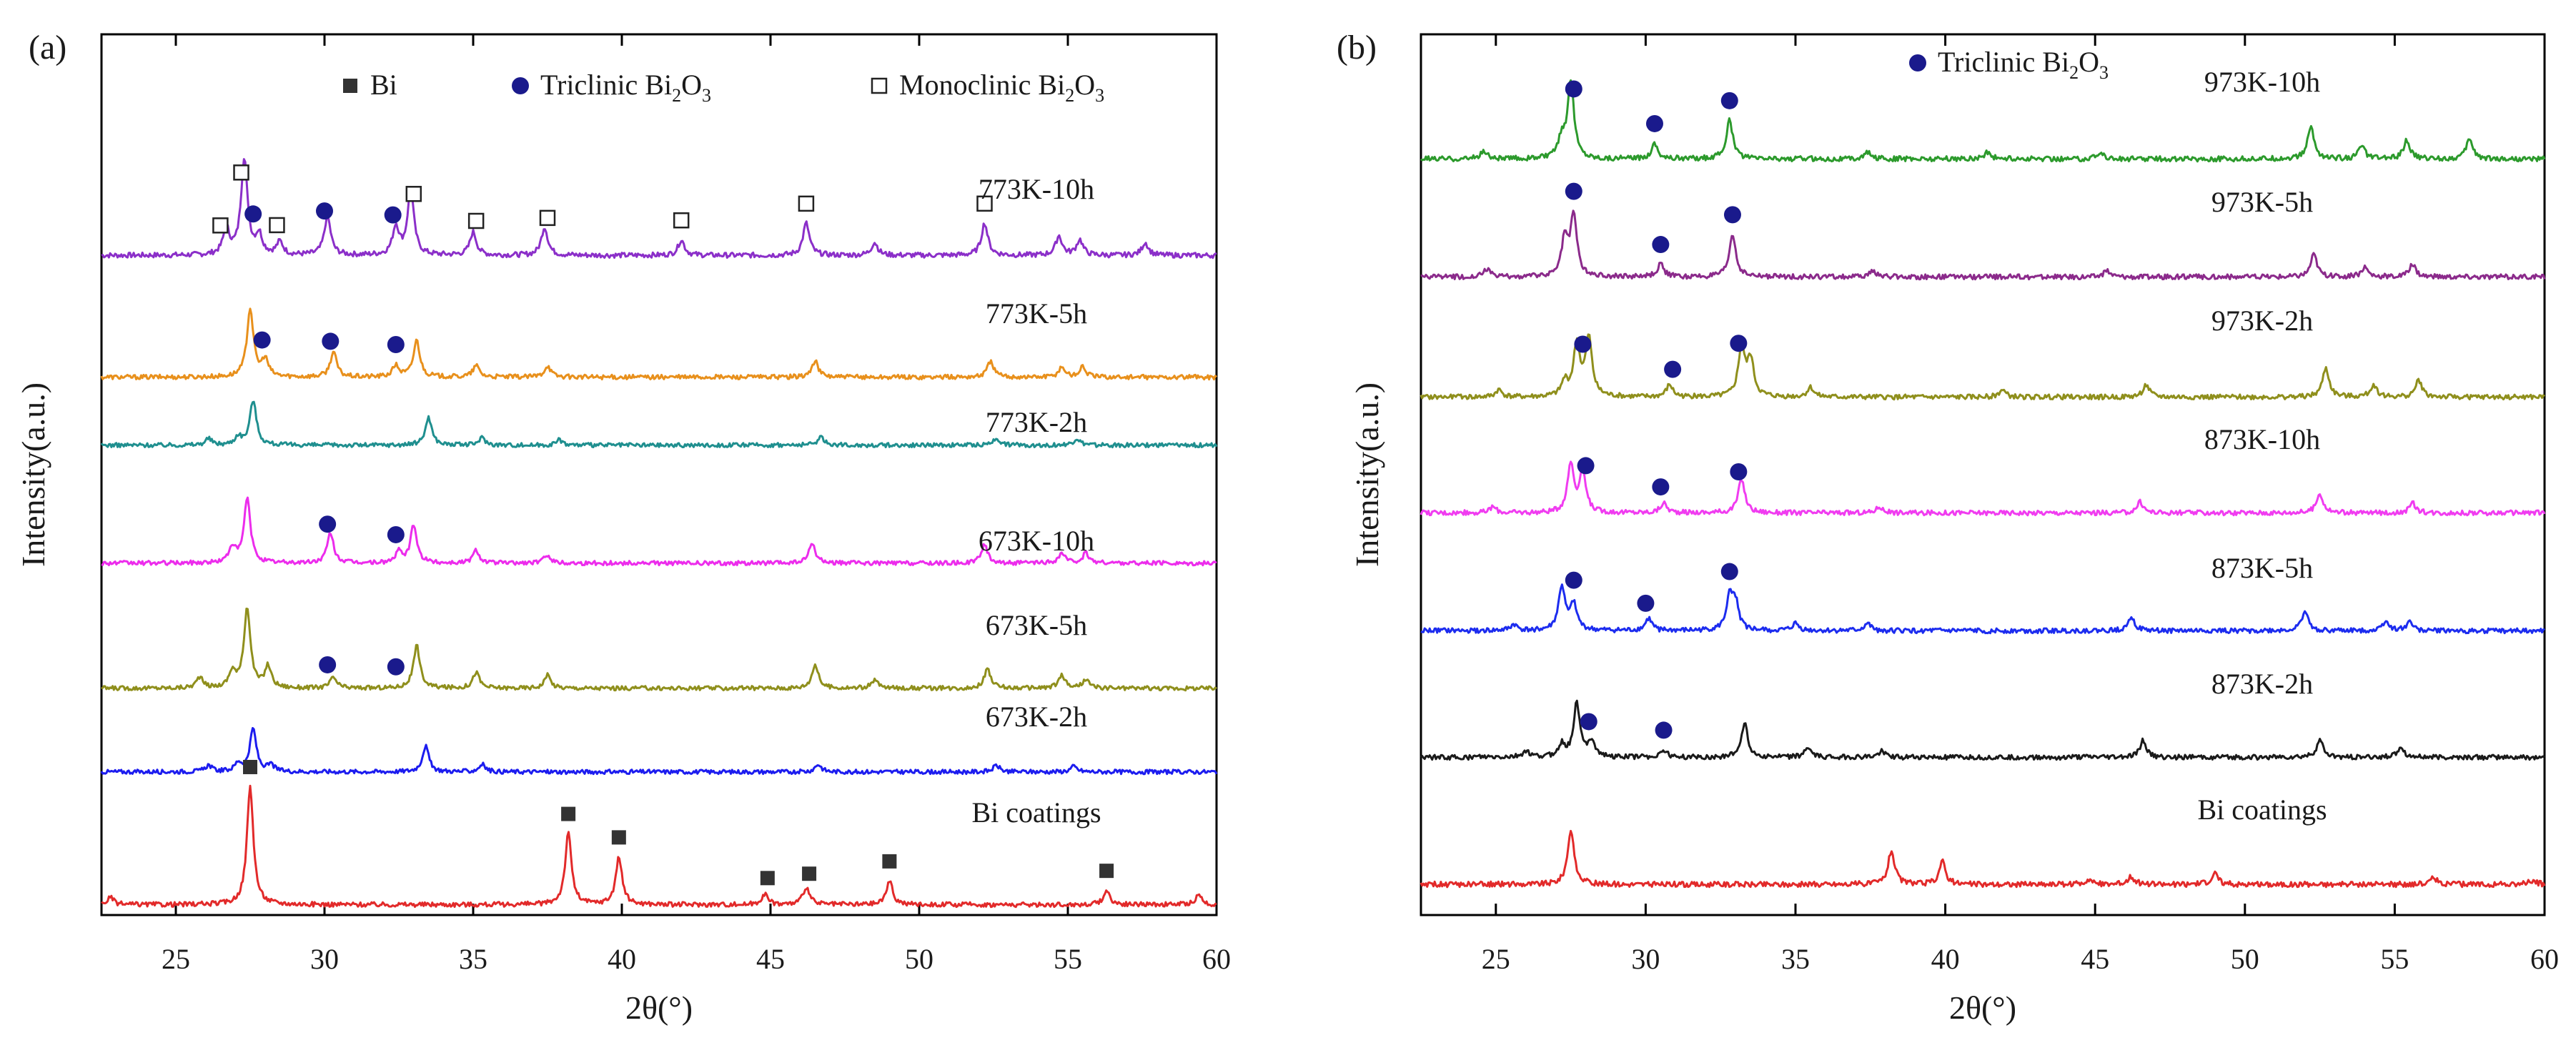 This screenshot has width=2576, height=1038. I want to click on legend: Triclinic Bi2O3, so click(2009, 64).